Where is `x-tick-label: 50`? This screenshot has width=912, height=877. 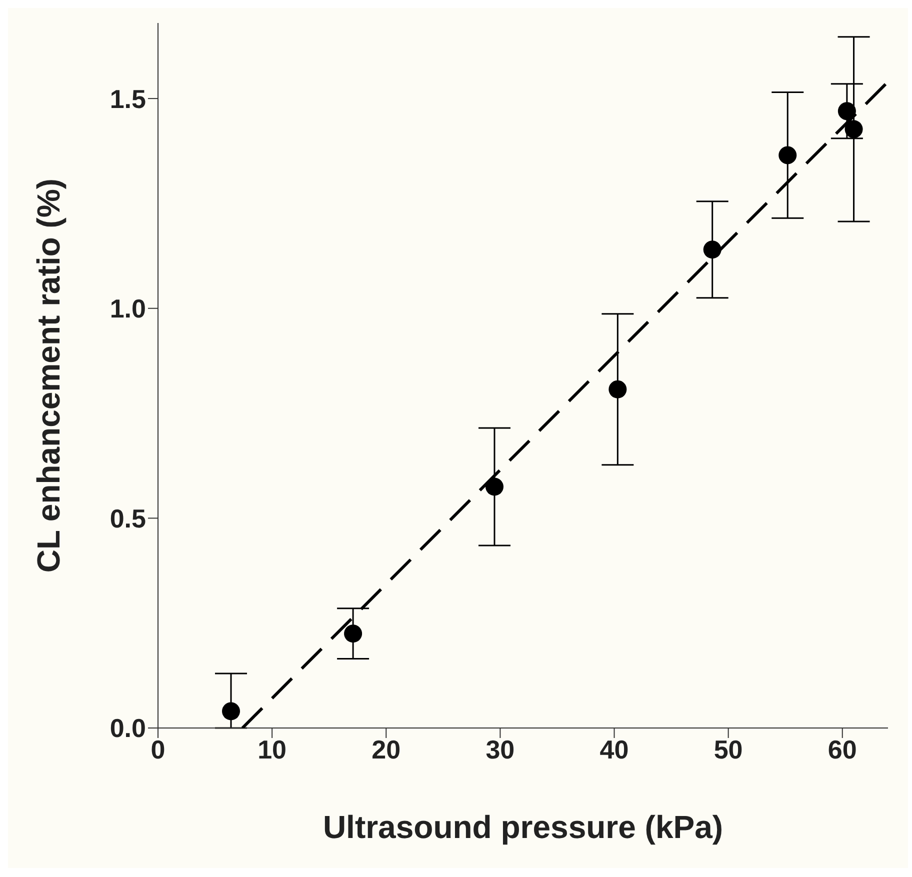
x-tick-label: 50 is located at coordinates (728, 749).